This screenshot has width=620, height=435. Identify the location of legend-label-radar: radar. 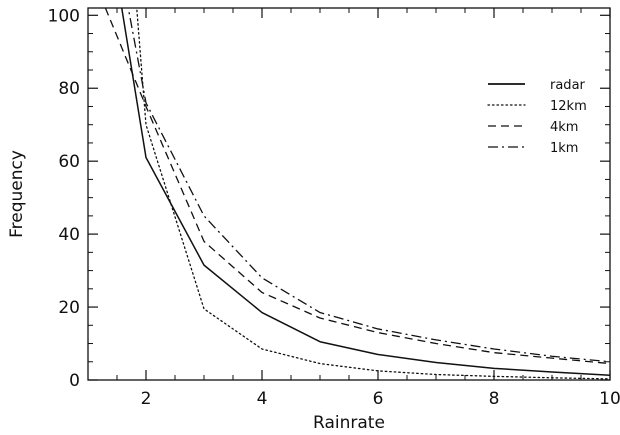
(568, 85).